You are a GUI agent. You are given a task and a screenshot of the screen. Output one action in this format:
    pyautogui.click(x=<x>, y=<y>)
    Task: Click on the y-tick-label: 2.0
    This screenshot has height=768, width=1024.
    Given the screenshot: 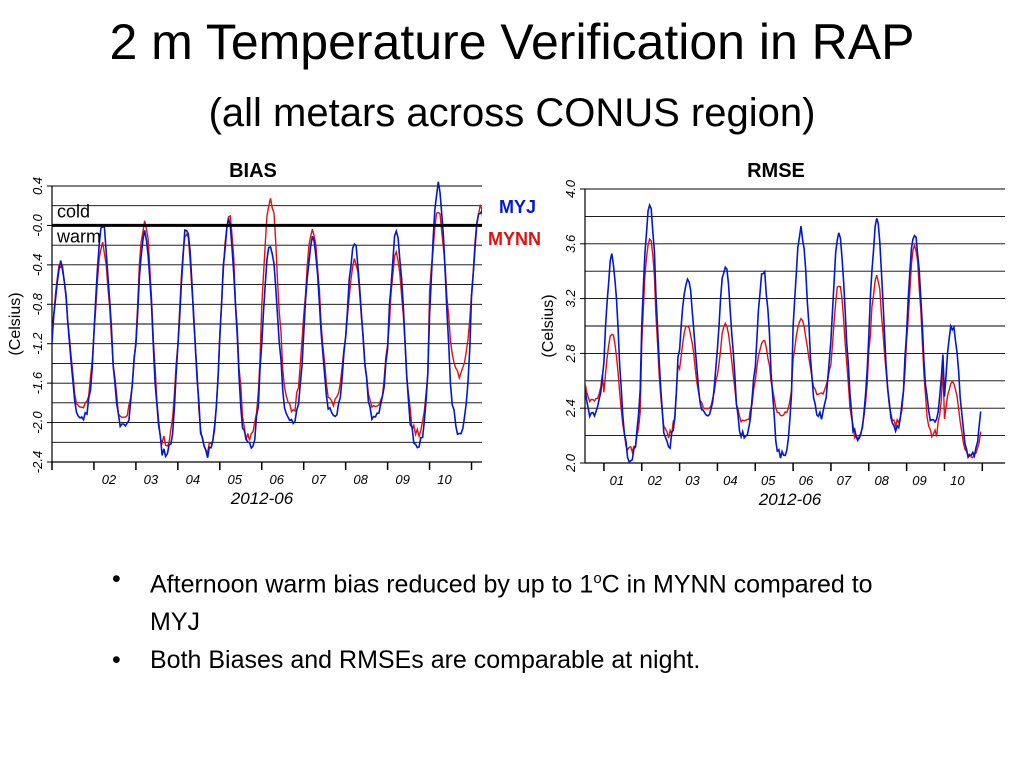 What is the action you would take?
    pyautogui.click(x=570, y=463)
    